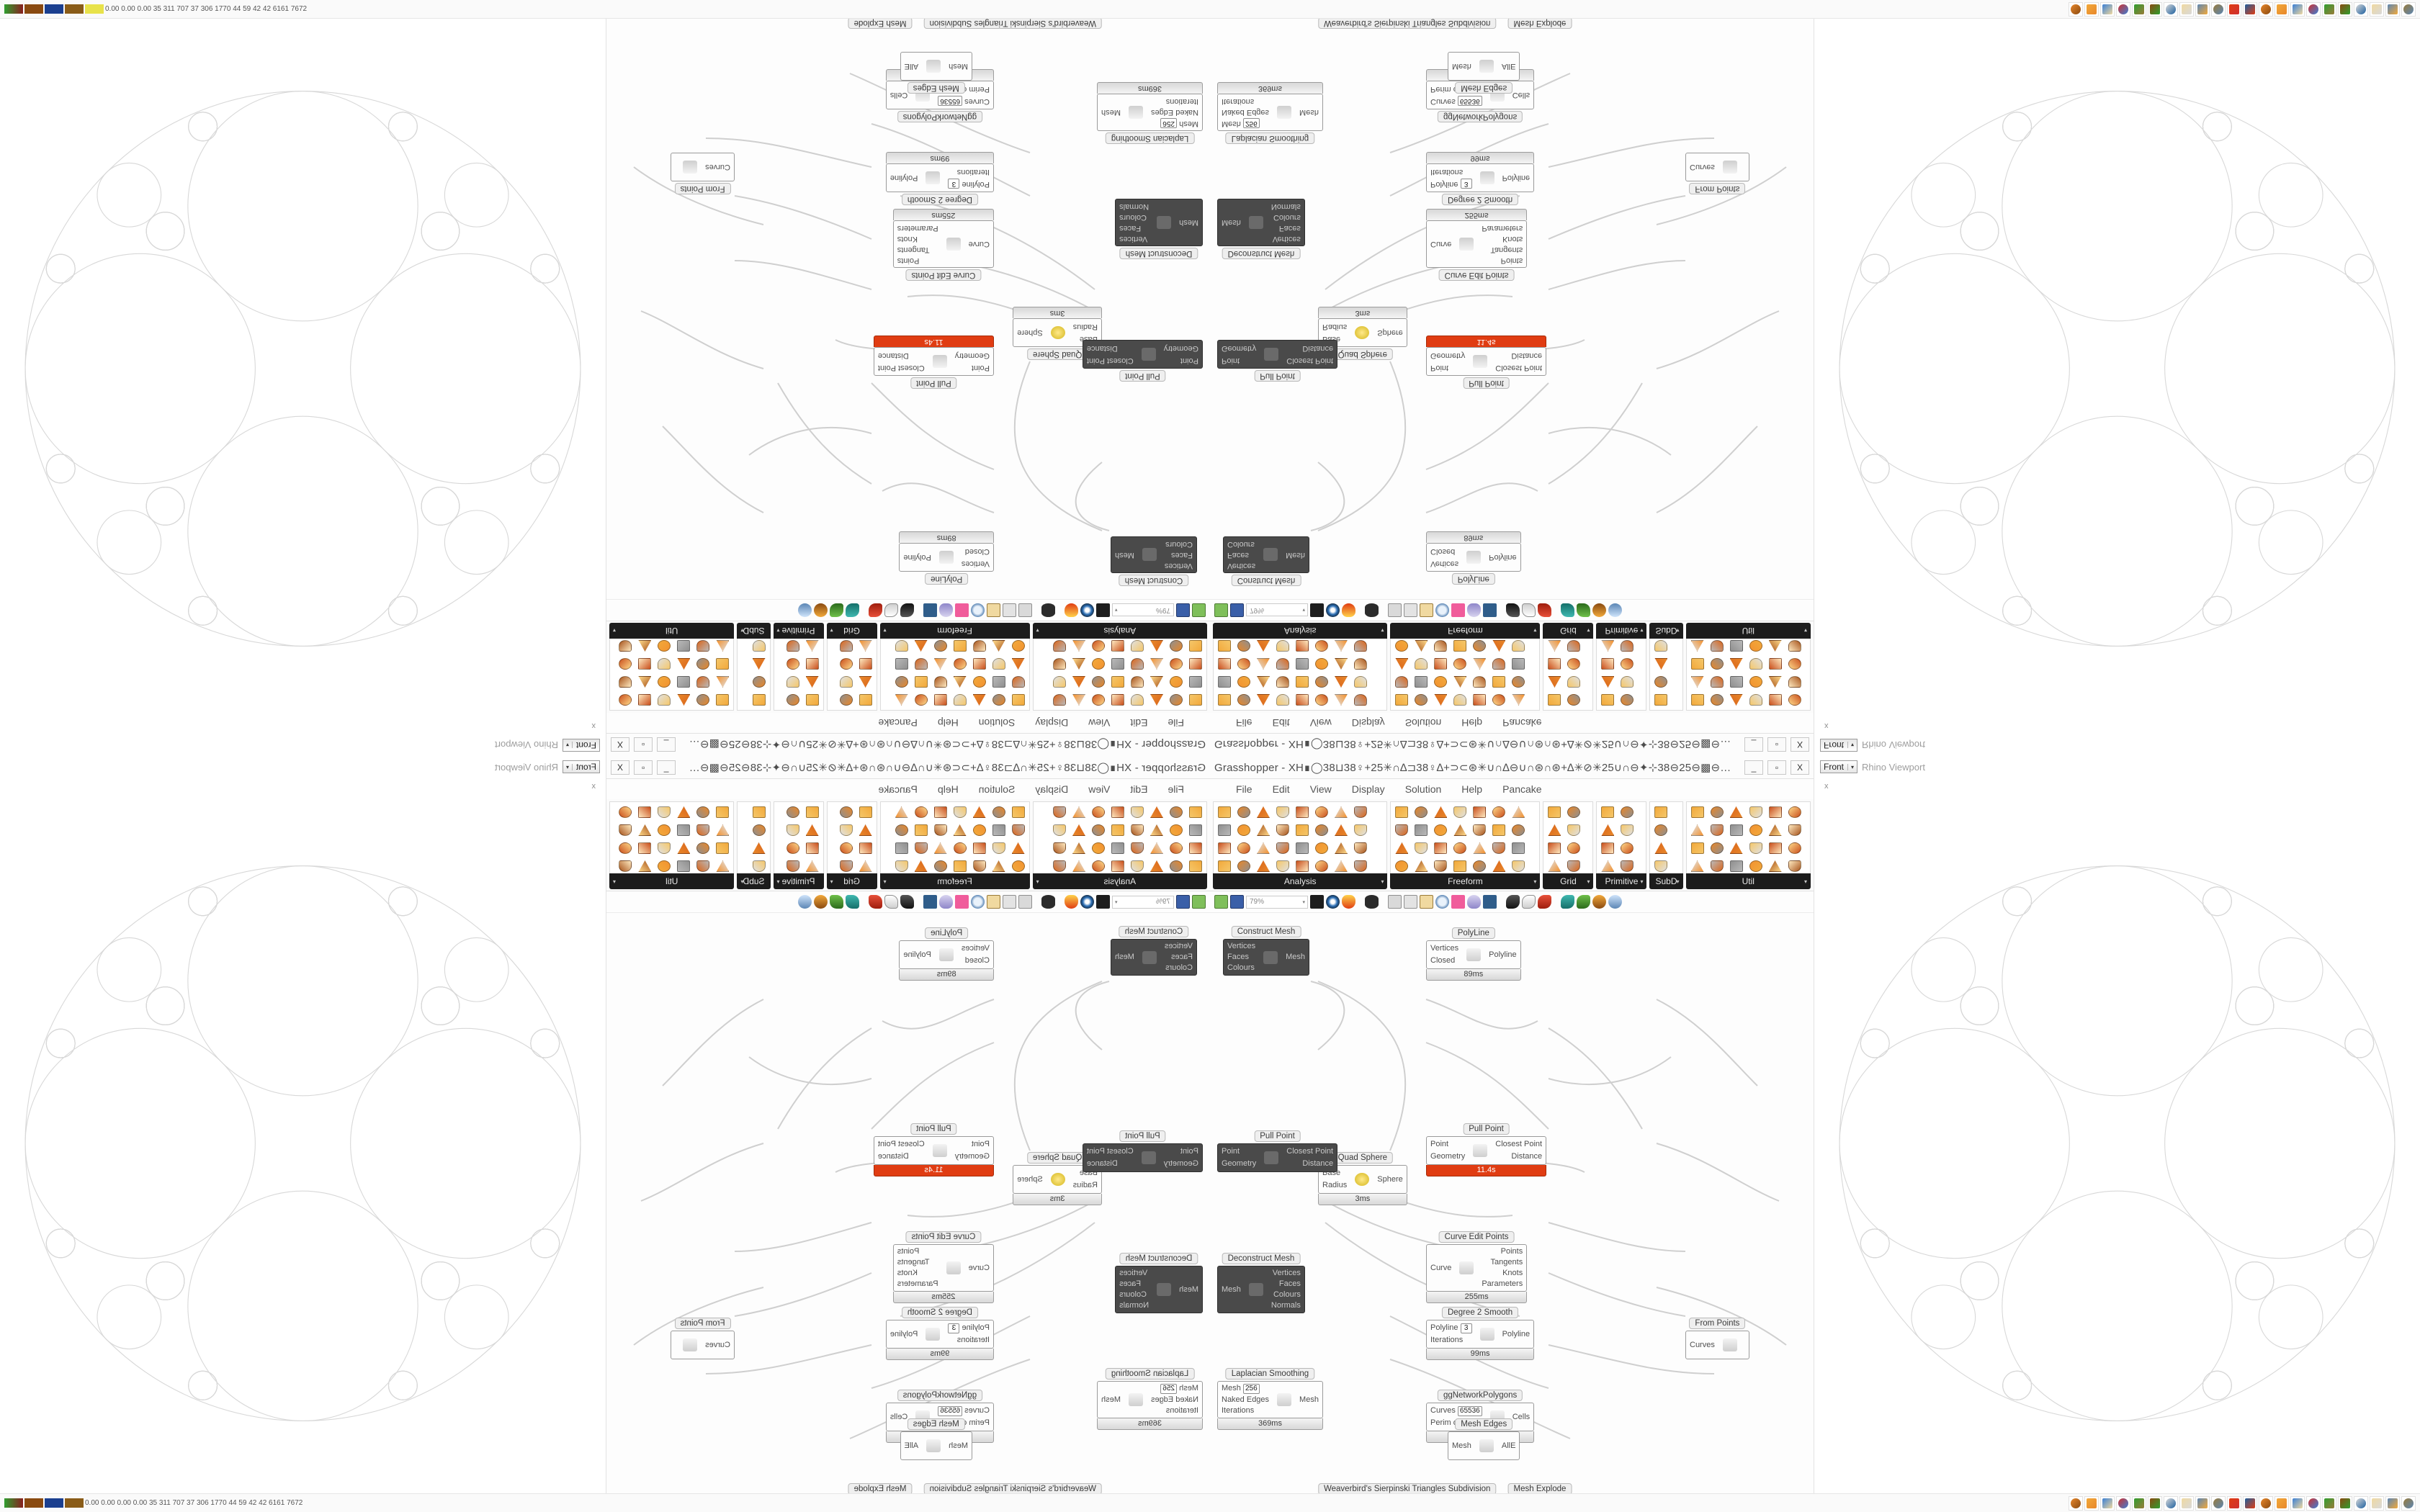 This screenshot has height=1512, width=2420. What do you see at coordinates (1839, 766) in the screenshot?
I see `viewport-view-combo: Front ▾` at bounding box center [1839, 766].